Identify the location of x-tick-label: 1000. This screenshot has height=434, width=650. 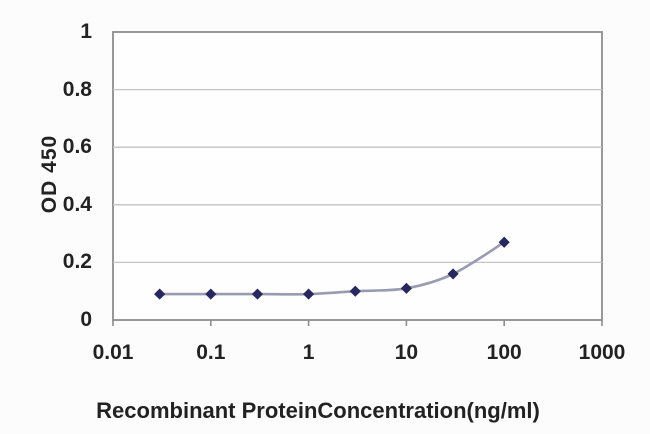
(602, 352).